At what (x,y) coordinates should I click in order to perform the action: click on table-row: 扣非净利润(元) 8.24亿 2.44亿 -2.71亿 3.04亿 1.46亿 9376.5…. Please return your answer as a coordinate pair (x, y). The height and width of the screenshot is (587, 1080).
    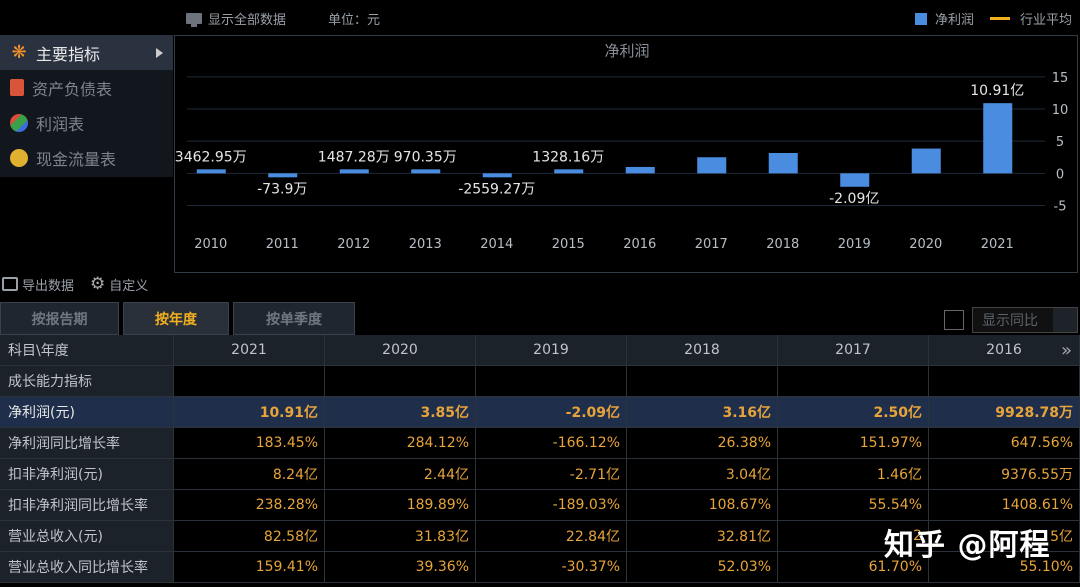
    Looking at the image, I should click on (540, 474).